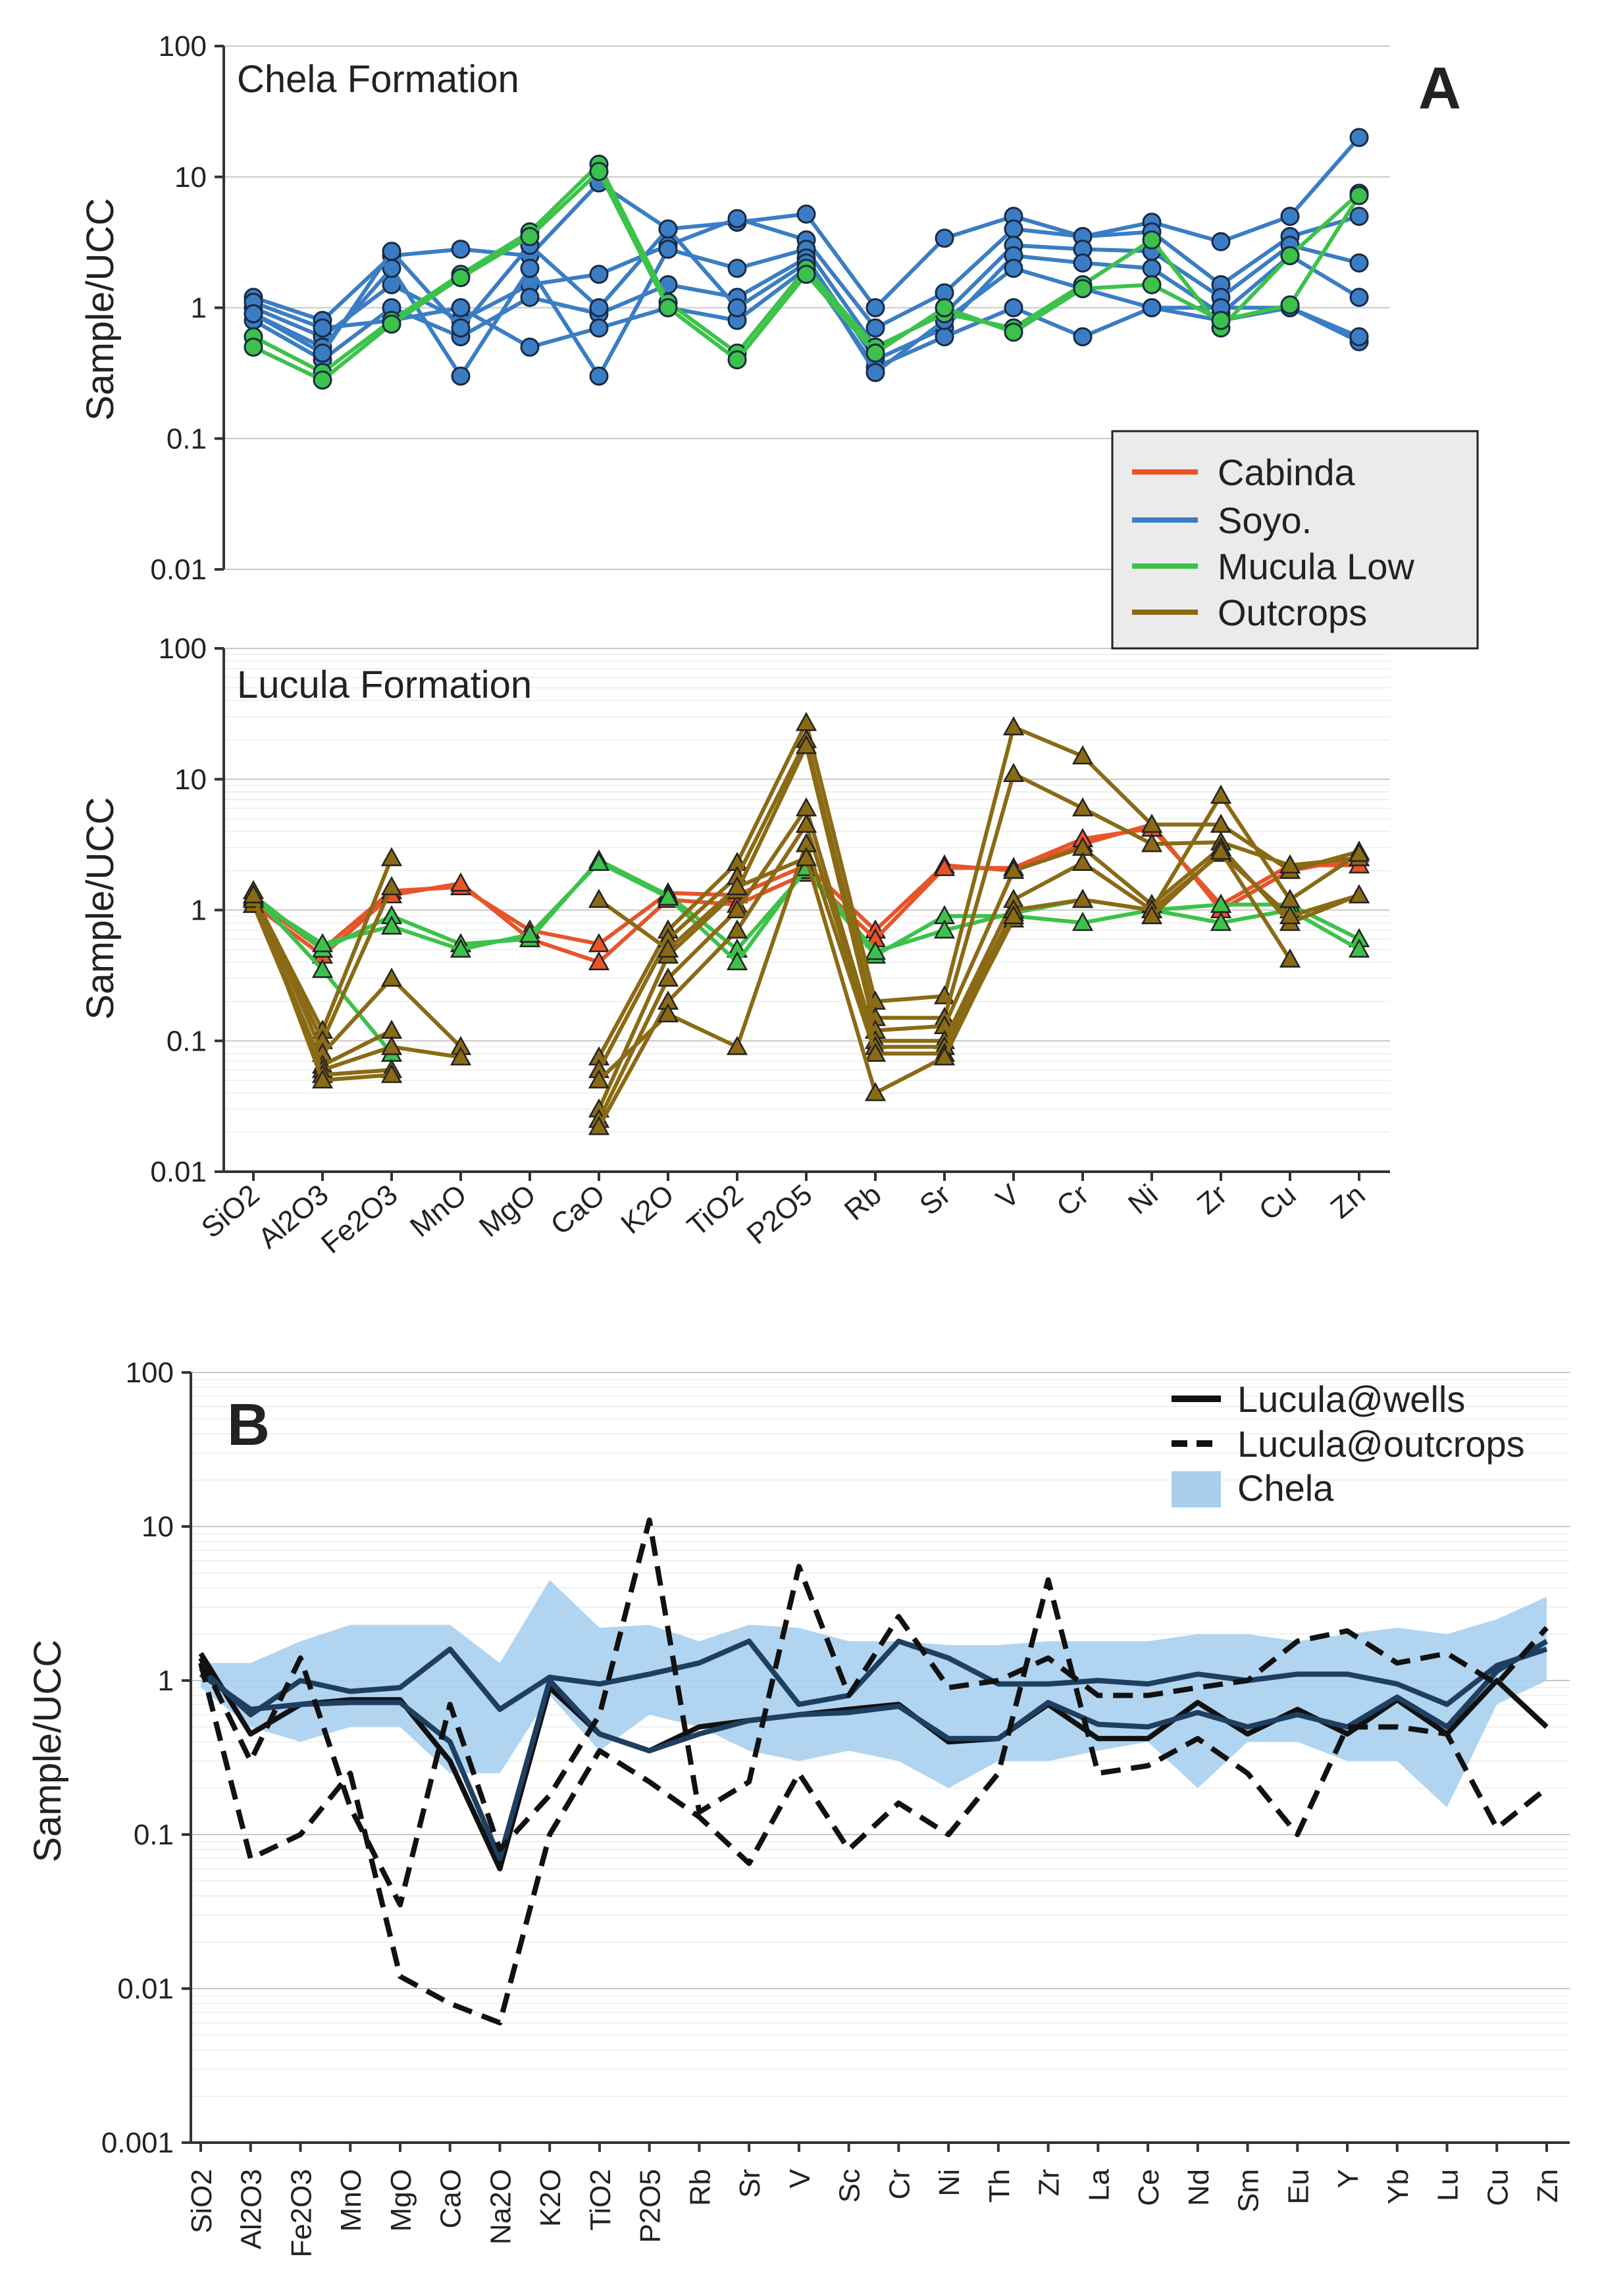  What do you see at coordinates (301, 2213) in the screenshot?
I see `x-tick-label: Fe2O3` at bounding box center [301, 2213].